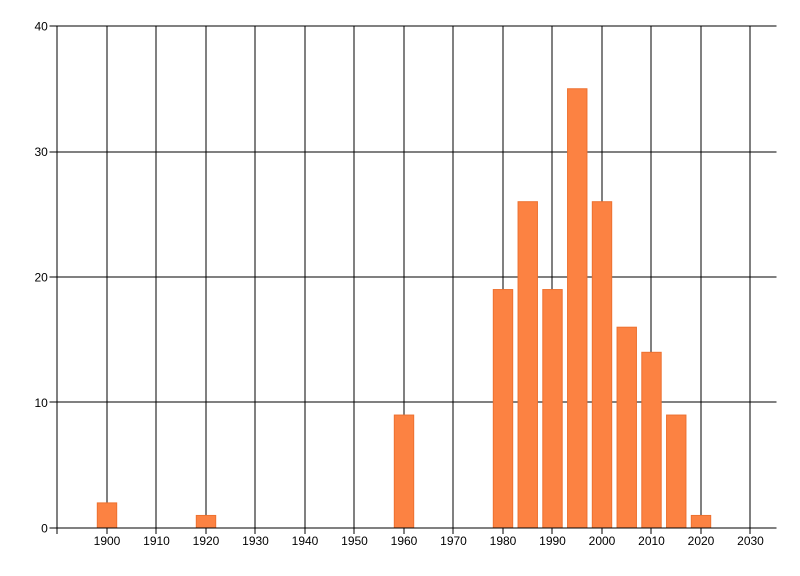 Image resolution: width=800 pixels, height=576 pixels. What do you see at coordinates (602, 541) in the screenshot?
I see `svg-text: 2000` at bounding box center [602, 541].